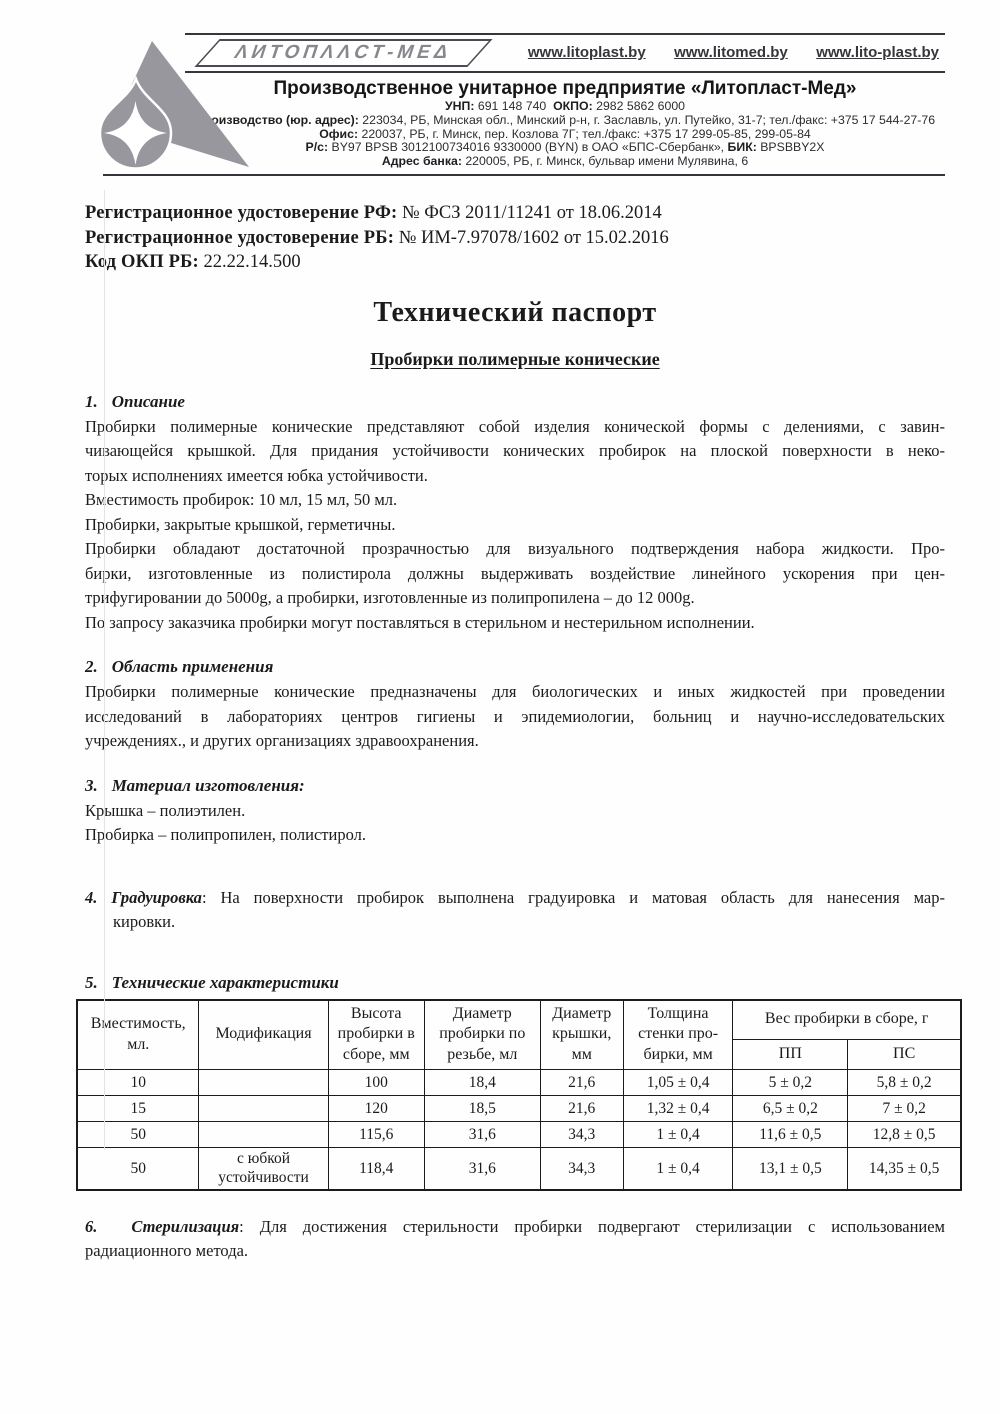 This screenshot has width=1000, height=1414. I want to click on registration-label: Регистрационное удостоверение РФ:, so click(241, 213).